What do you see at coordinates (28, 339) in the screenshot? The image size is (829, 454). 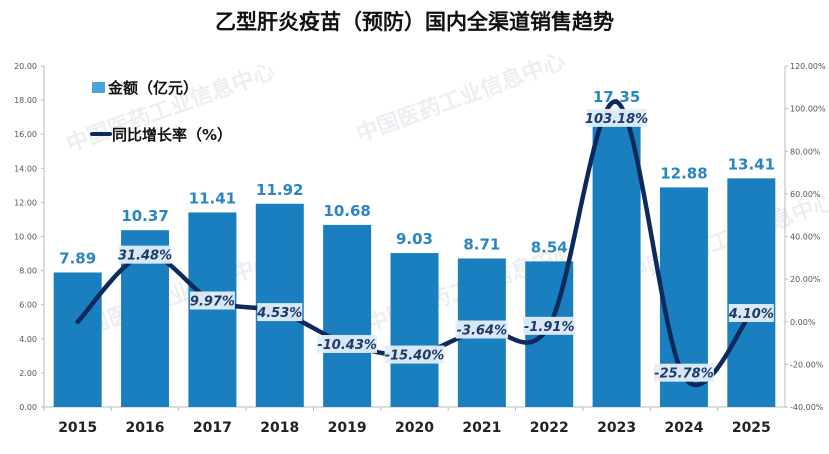 I see `y-tick-label: 4.00` at bounding box center [28, 339].